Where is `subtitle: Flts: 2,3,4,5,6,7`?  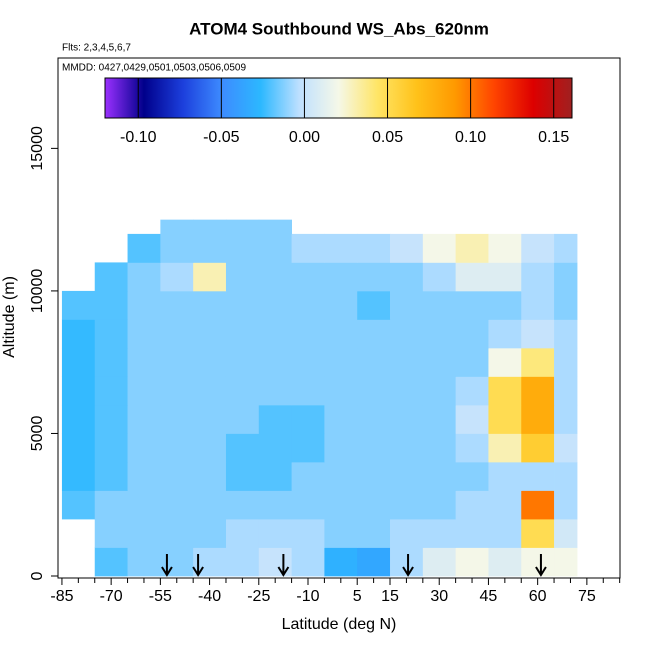 subtitle: Flts: 2,3,4,5,6,7 is located at coordinates (96, 48).